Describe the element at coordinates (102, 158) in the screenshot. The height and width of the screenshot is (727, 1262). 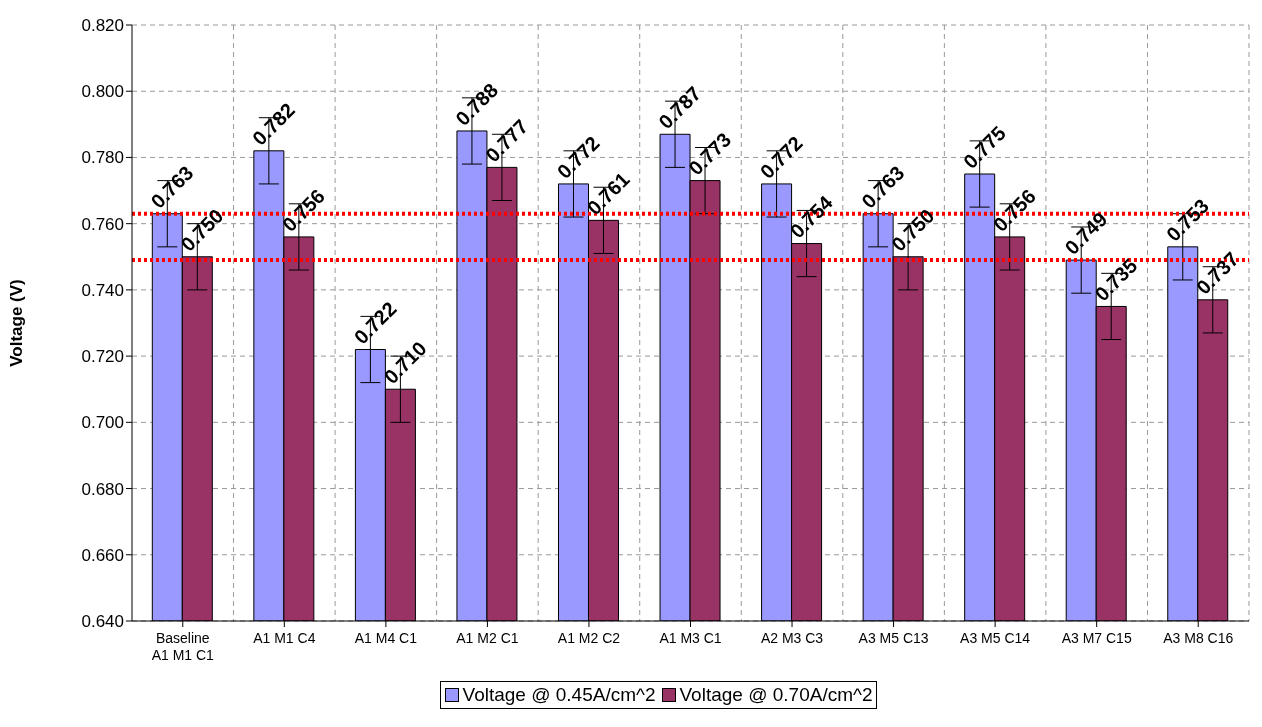
I see `y-tick-label: 0.780` at that location.